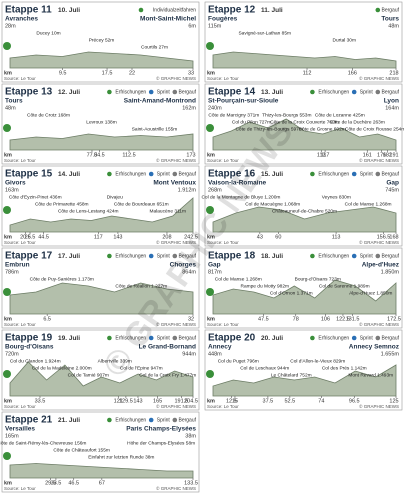 The height and width of the screenshot is (503, 404). I want to click on km-tick-label: 32, so click(191, 319).